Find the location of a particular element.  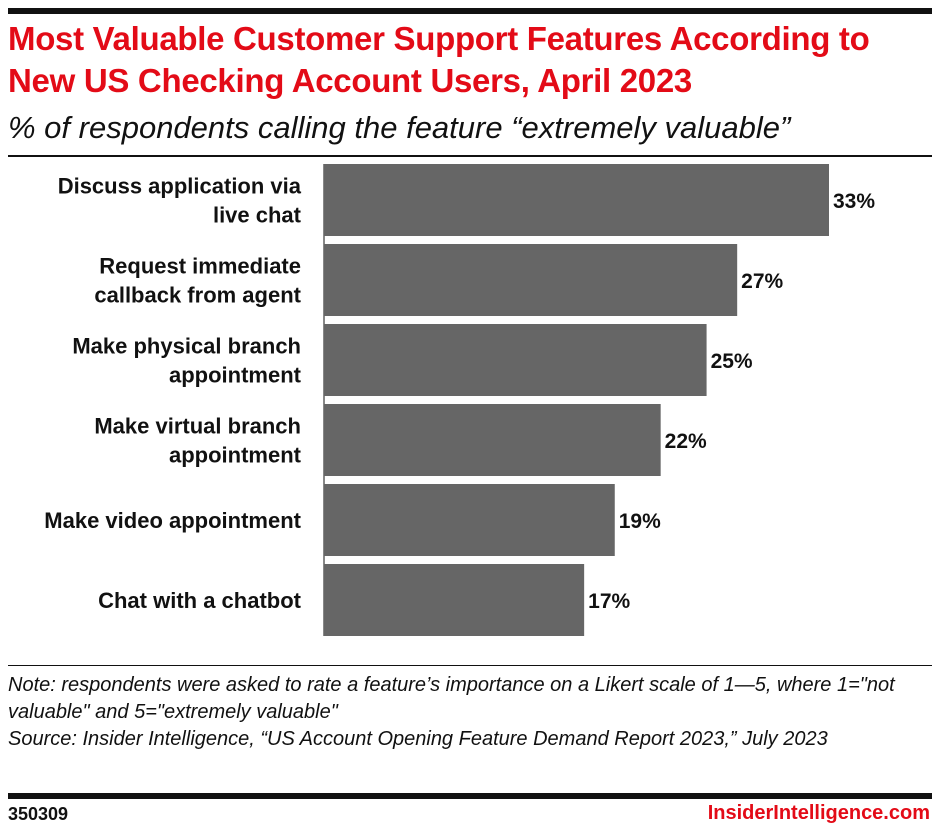

chart-id: 350309 is located at coordinates (38, 814).